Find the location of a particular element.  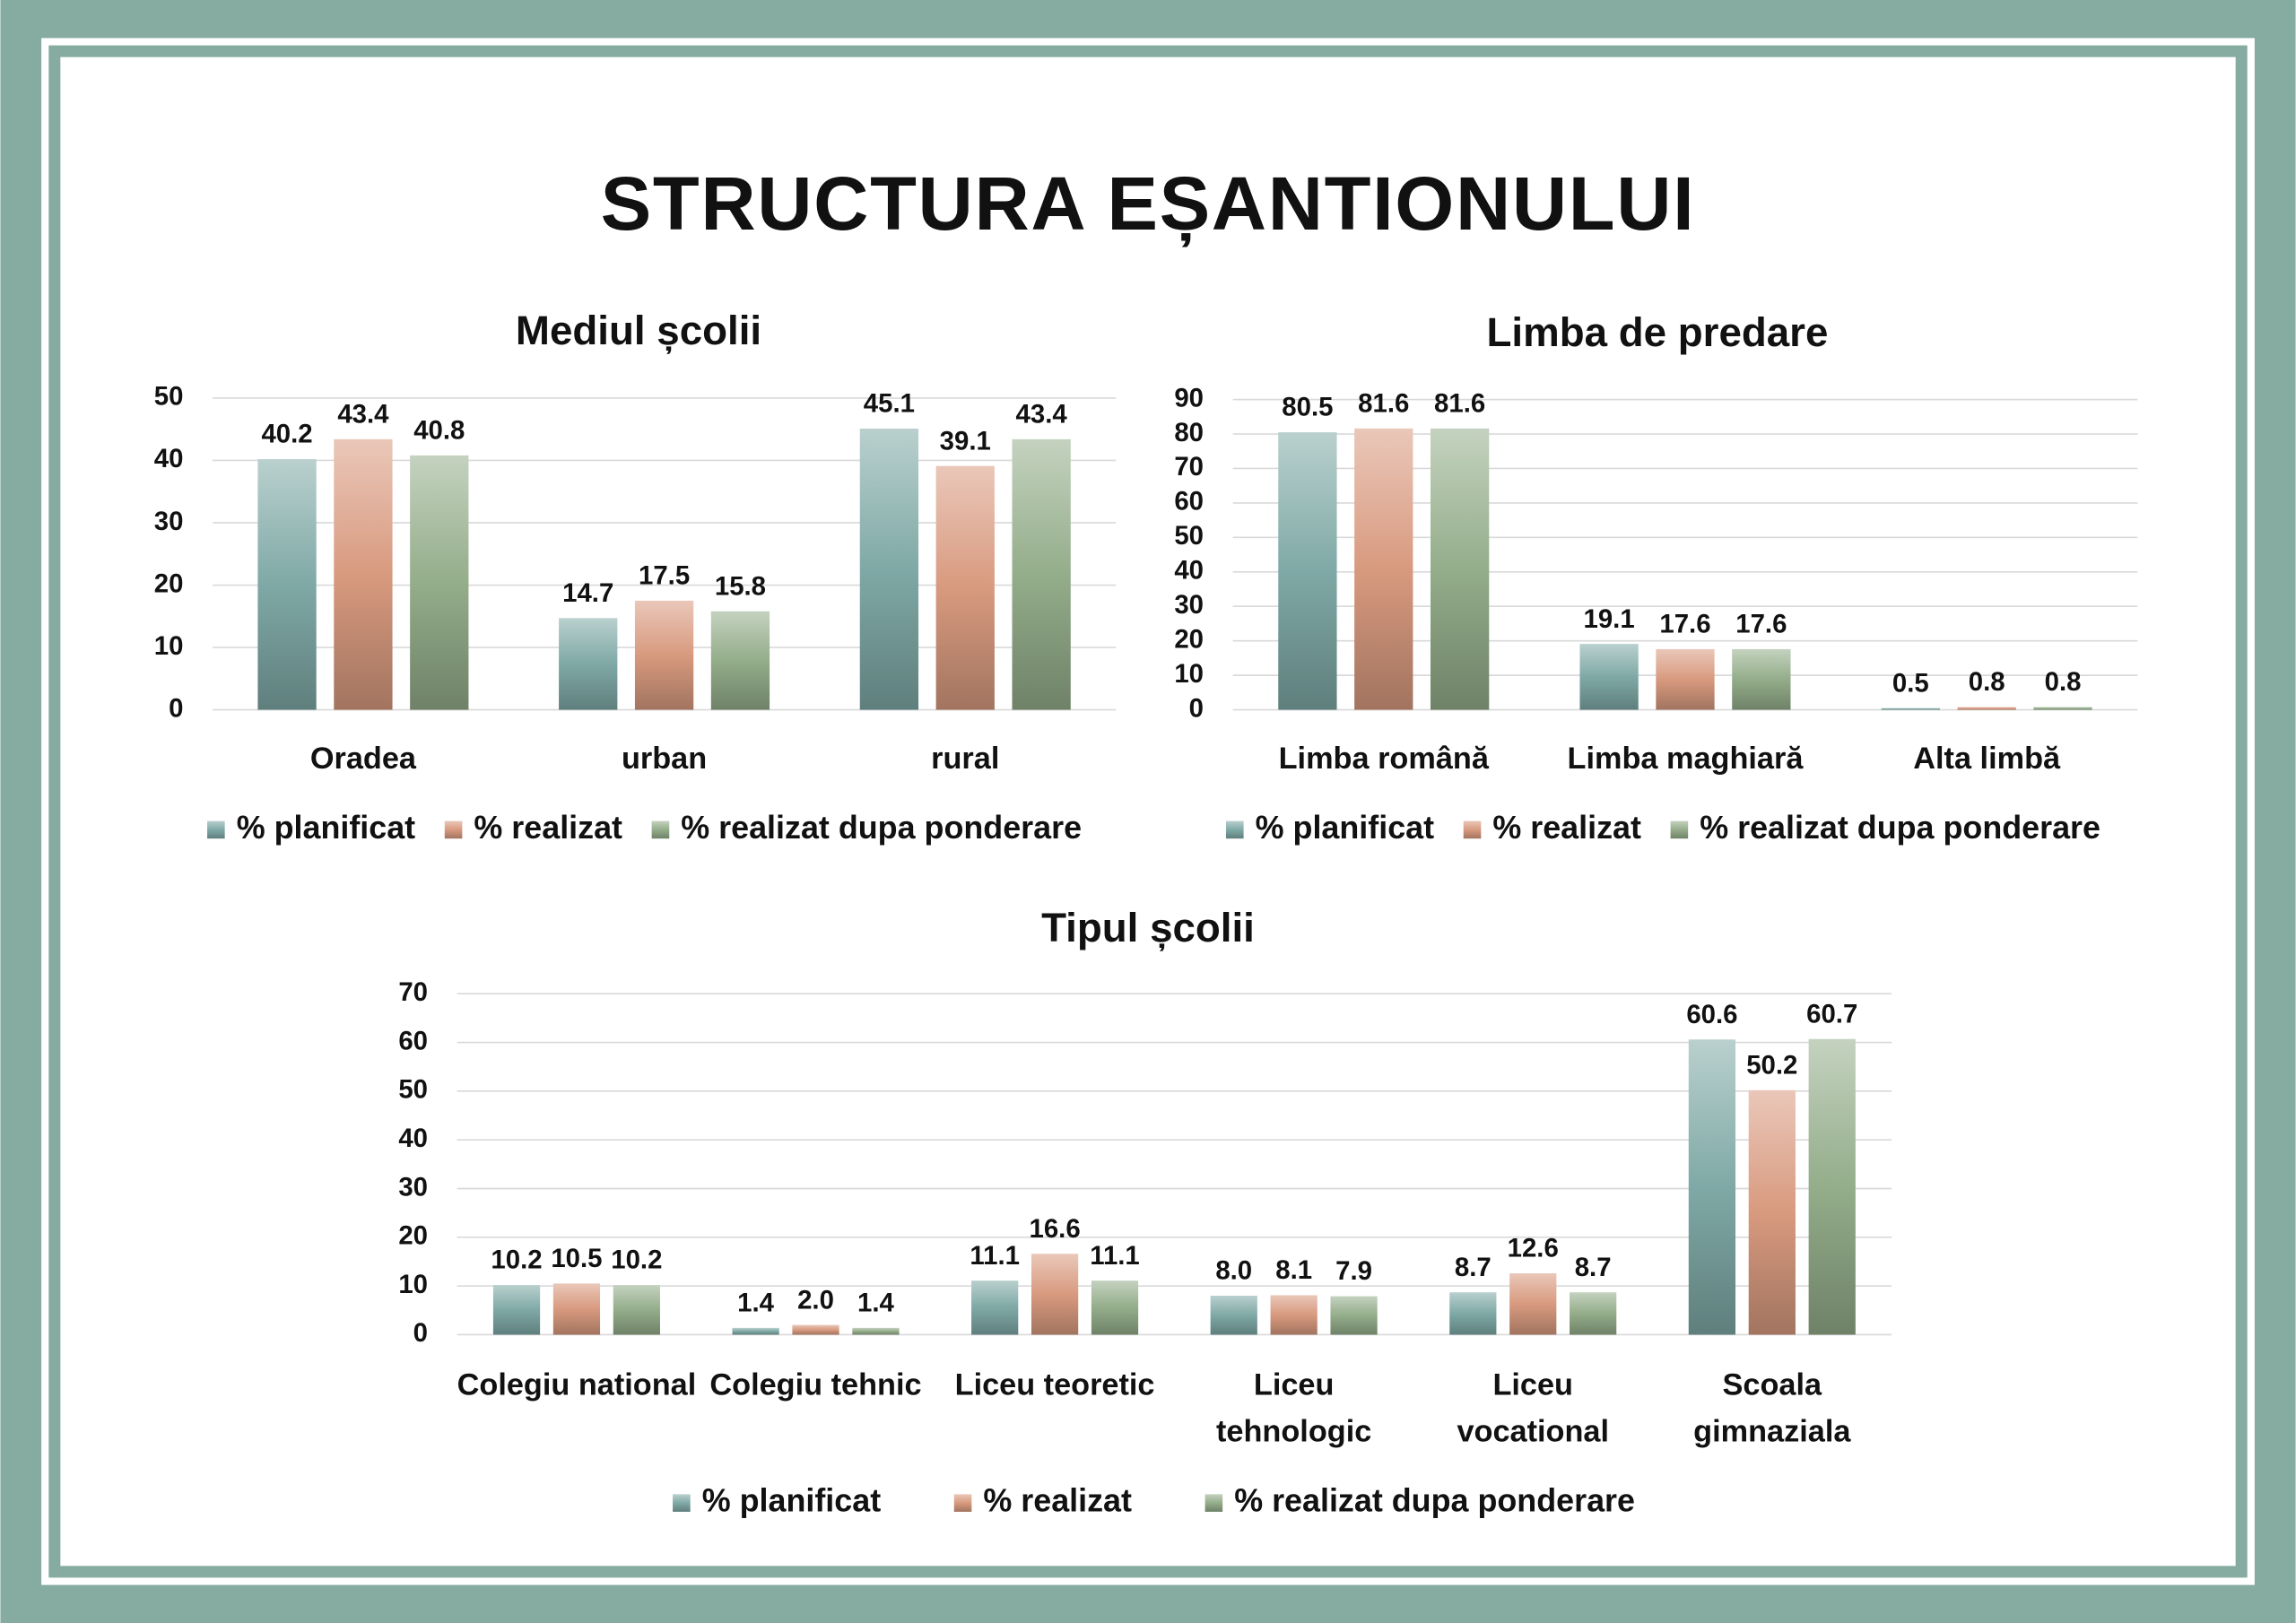

x-tick-label: Alta limbă is located at coordinates (1987, 759).